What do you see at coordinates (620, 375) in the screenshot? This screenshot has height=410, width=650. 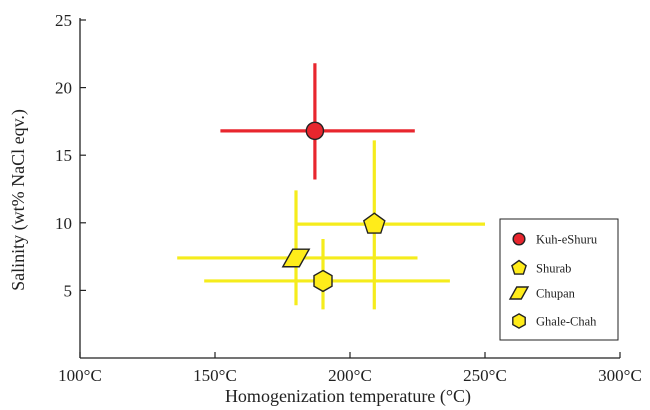 I see `x-tick-label: 300°C` at bounding box center [620, 375].